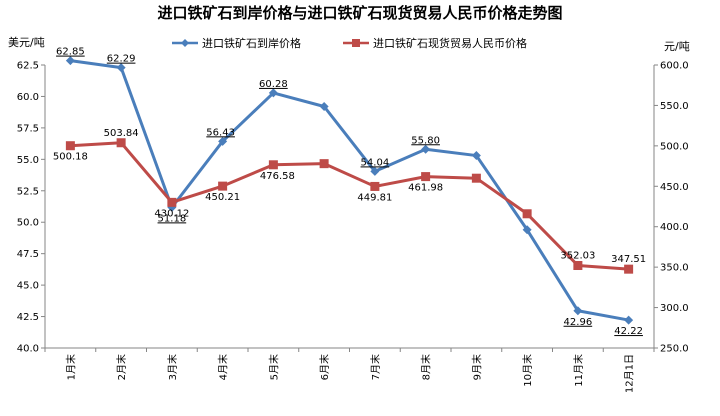 This screenshot has height=416, width=720. I want to click on data-label-series-1: 42.96, so click(578, 322).